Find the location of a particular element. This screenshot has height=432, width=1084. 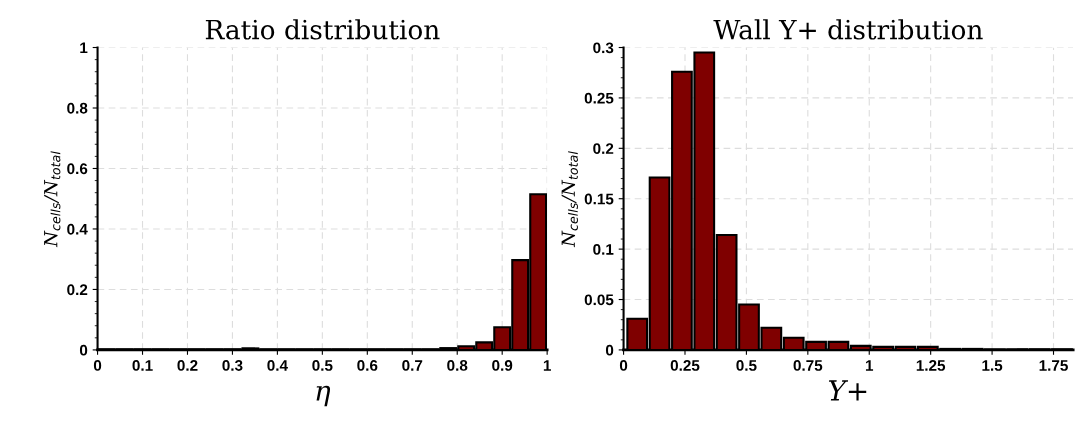

y-tick-label: 0.6 is located at coordinates (77, 169).